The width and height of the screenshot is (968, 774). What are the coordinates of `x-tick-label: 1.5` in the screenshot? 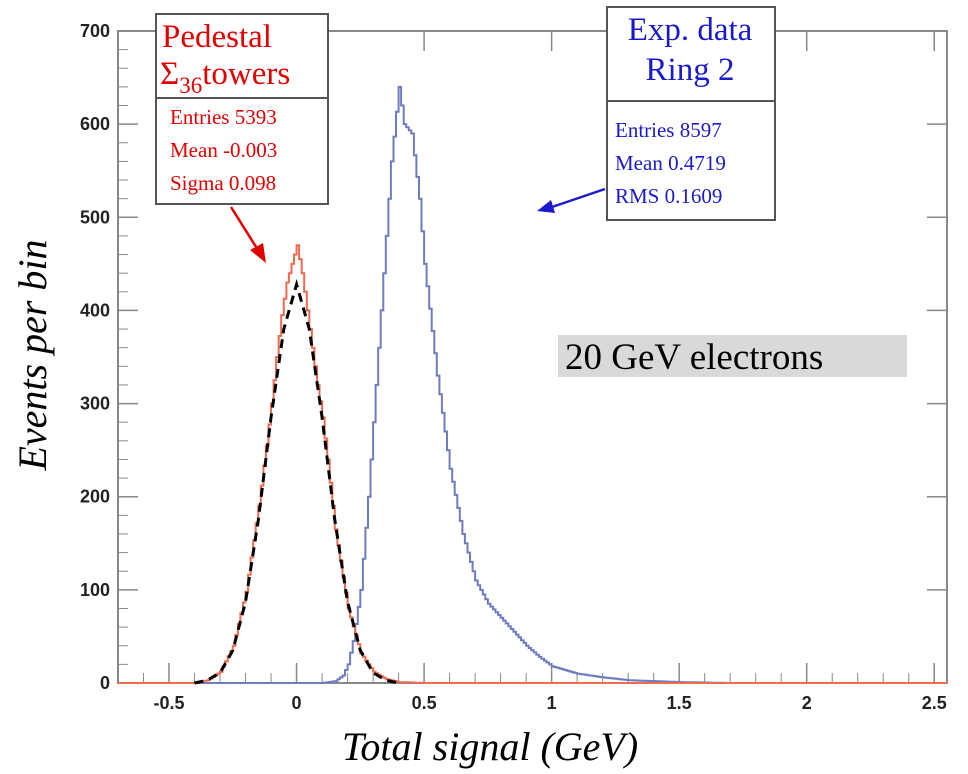 It's located at (679, 703).